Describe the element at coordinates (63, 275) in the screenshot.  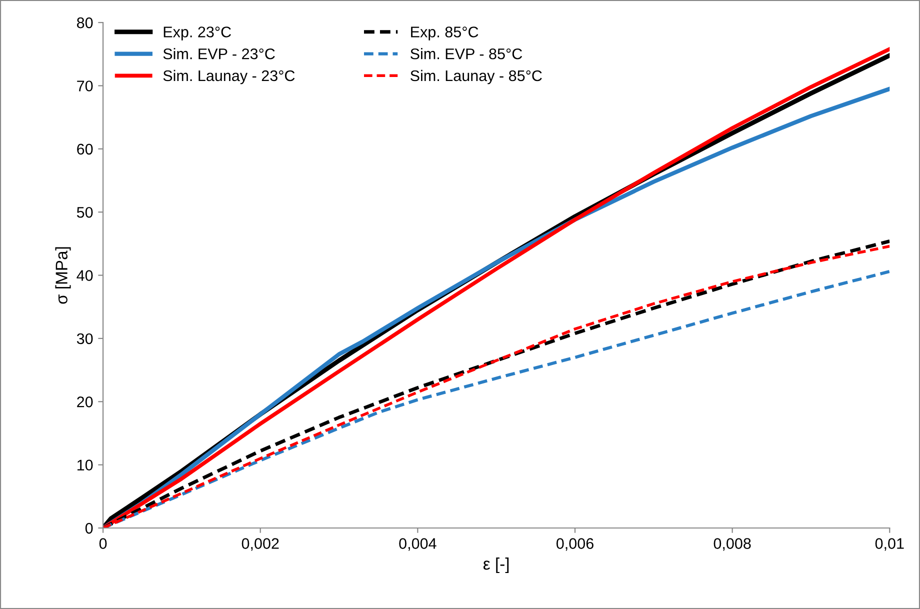
I see `y-axis-title: σ [MPa]` at that location.